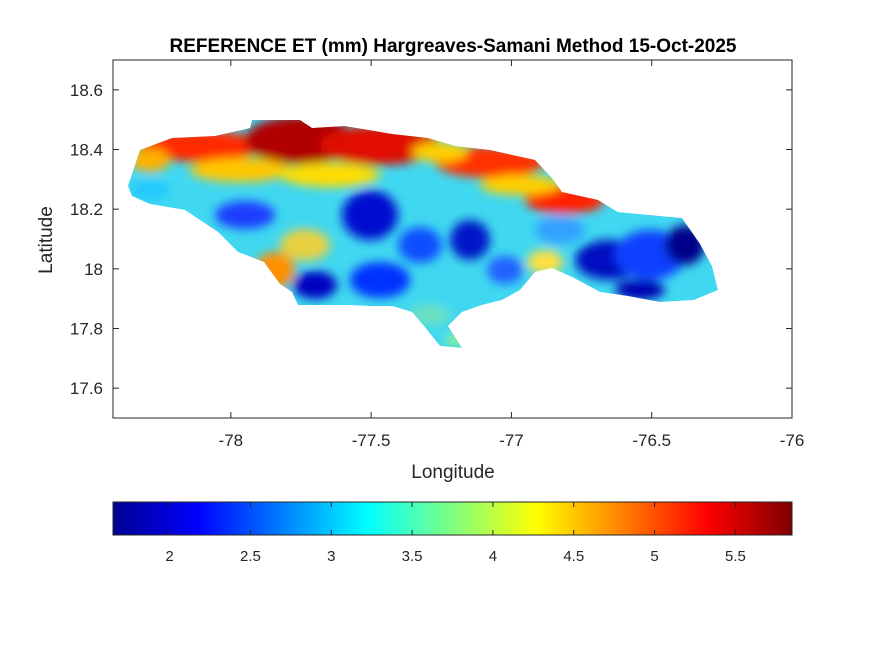  Describe the element at coordinates (511, 440) in the screenshot. I see `x-tick-label: -77` at that location.